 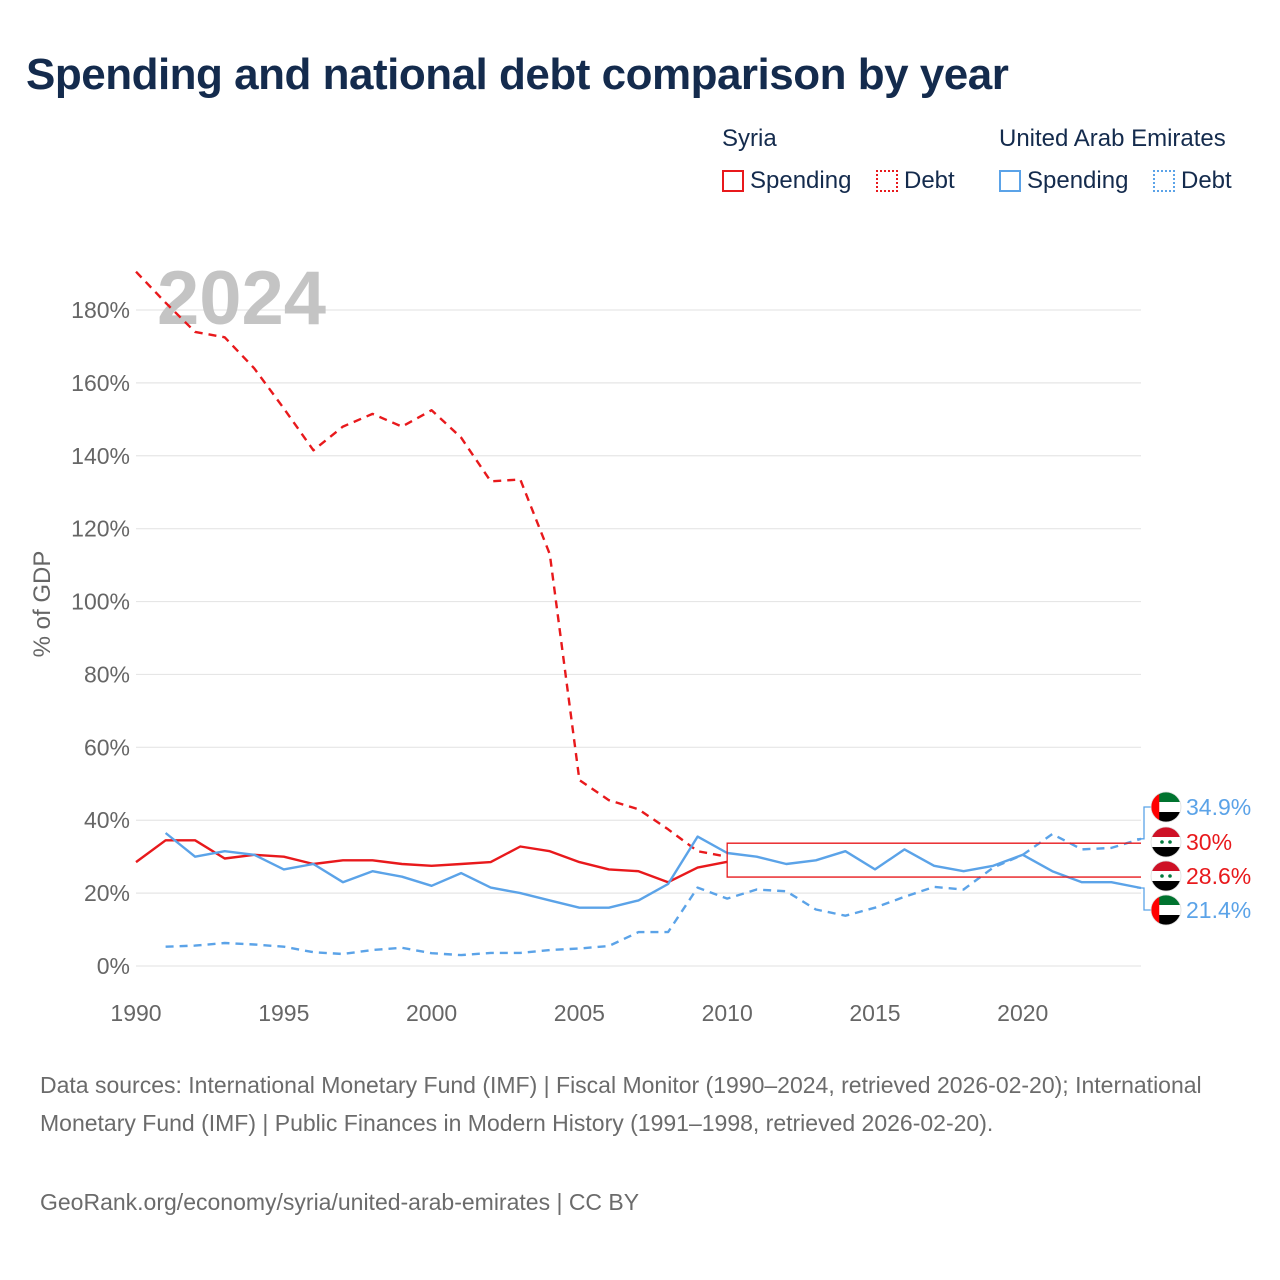 I want to click on x-tick-label: 2005, so click(x=579, y=1013).